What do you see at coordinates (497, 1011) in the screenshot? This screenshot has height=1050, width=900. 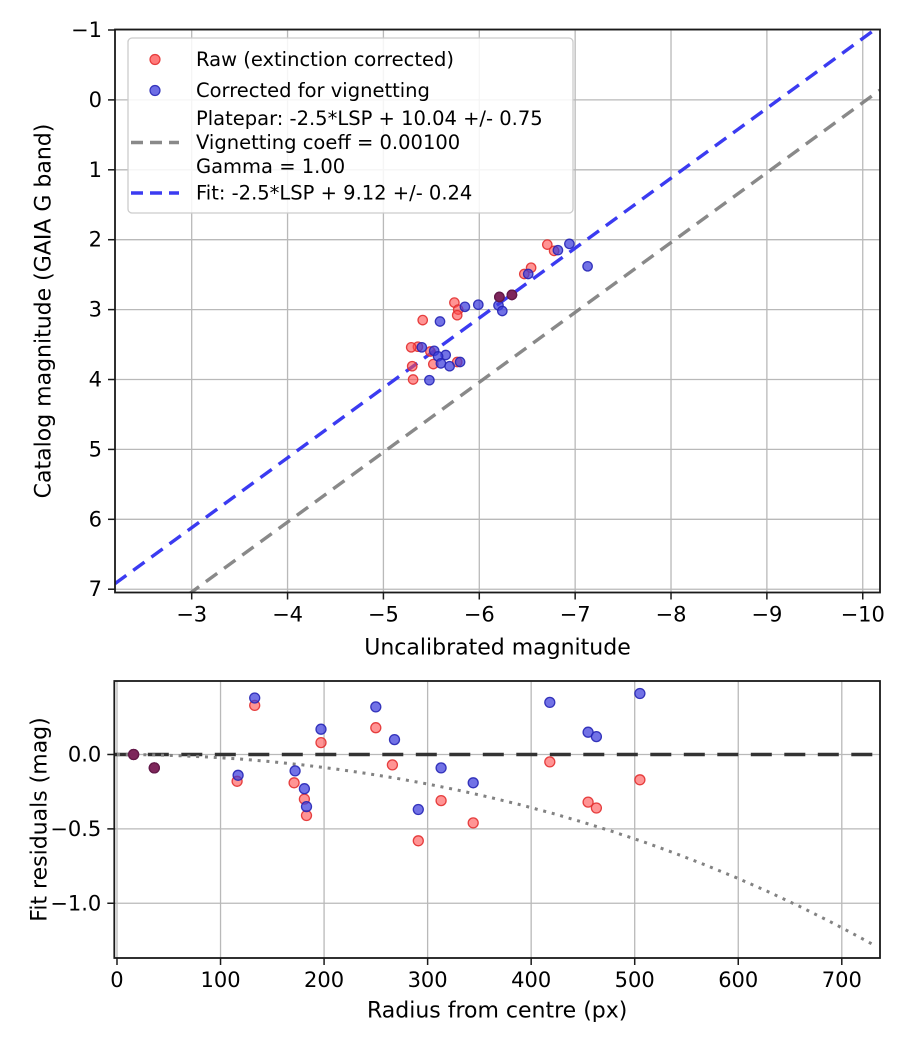 I see `x-axis-label: Radius from centre (px)` at bounding box center [497, 1011].